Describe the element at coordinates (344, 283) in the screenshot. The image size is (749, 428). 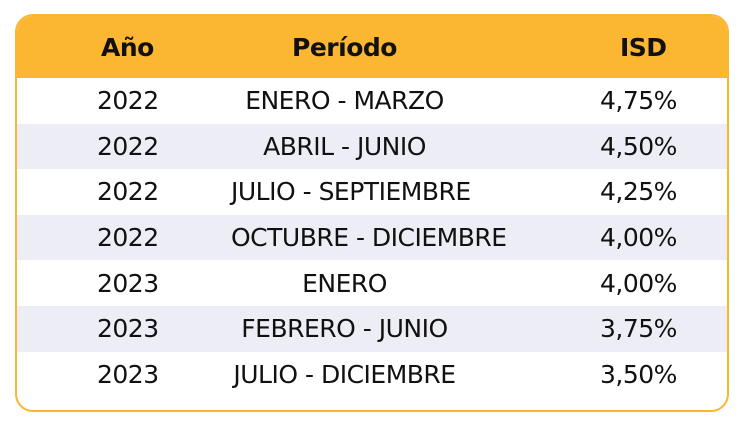
I see `cell-period: ENERO` at that location.